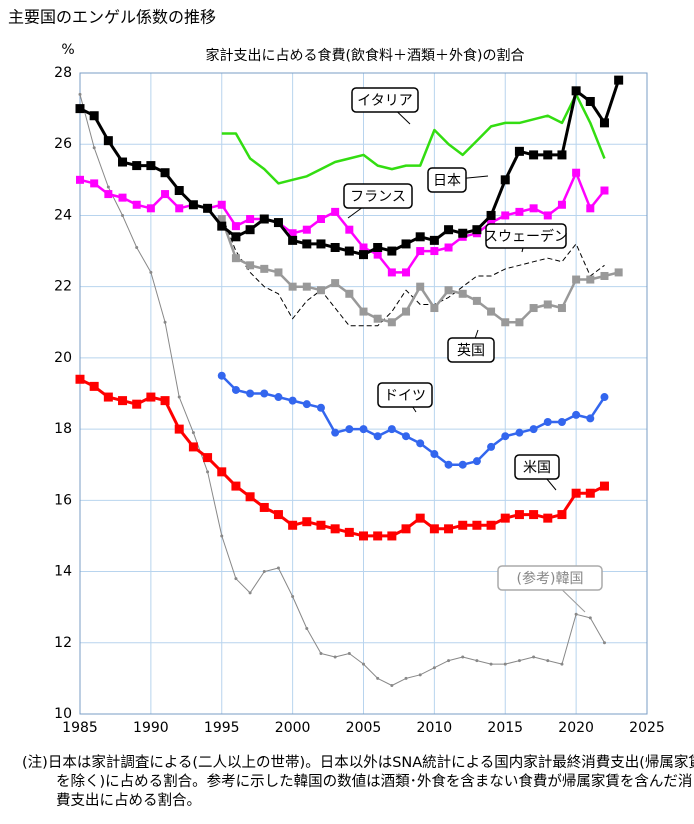  I want to click on x-tick-label: 2020, so click(576, 728).